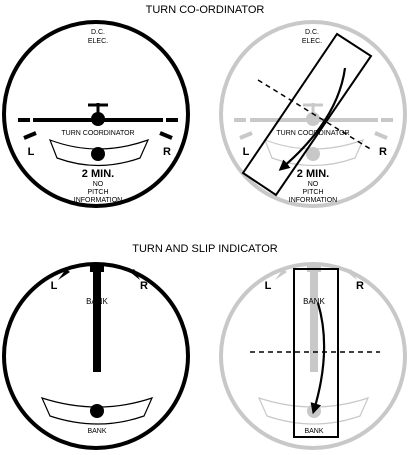  Describe the element at coordinates (97, 269) in the screenshot. I see `needle-pivot-cap` at that location.